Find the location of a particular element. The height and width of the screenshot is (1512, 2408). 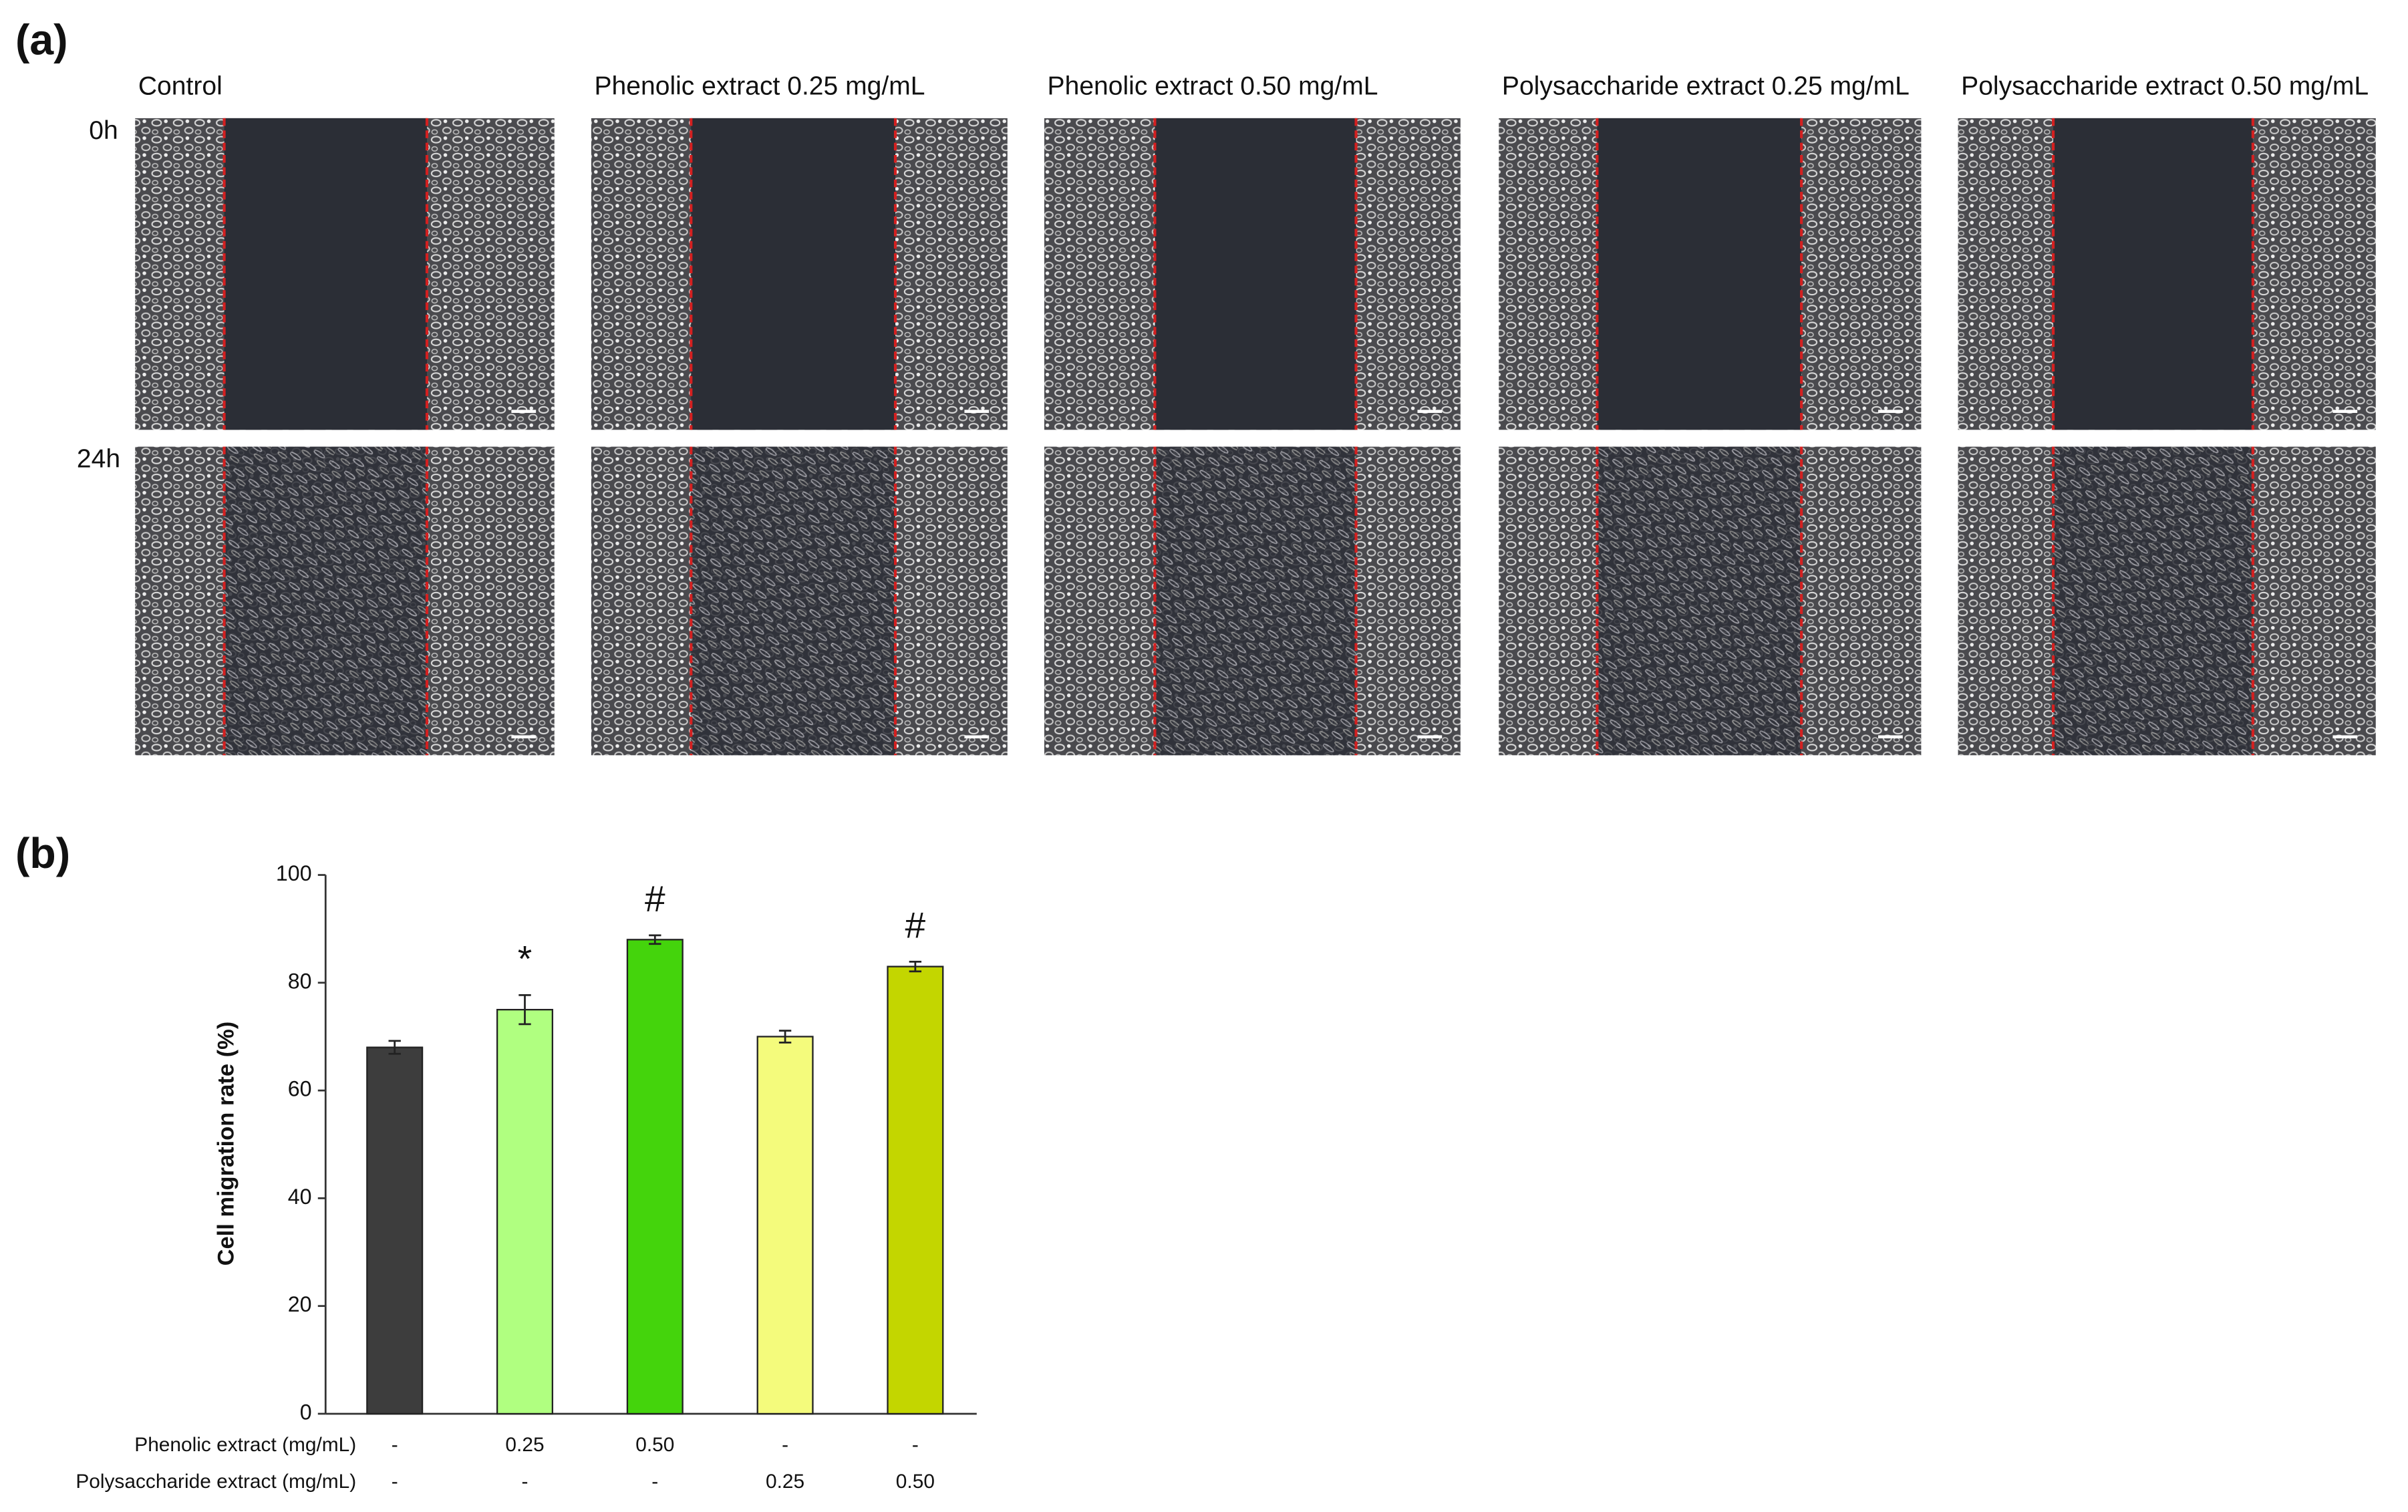

category-row-label: Phenolic extract (mg/mL) is located at coordinates (245, 1445).